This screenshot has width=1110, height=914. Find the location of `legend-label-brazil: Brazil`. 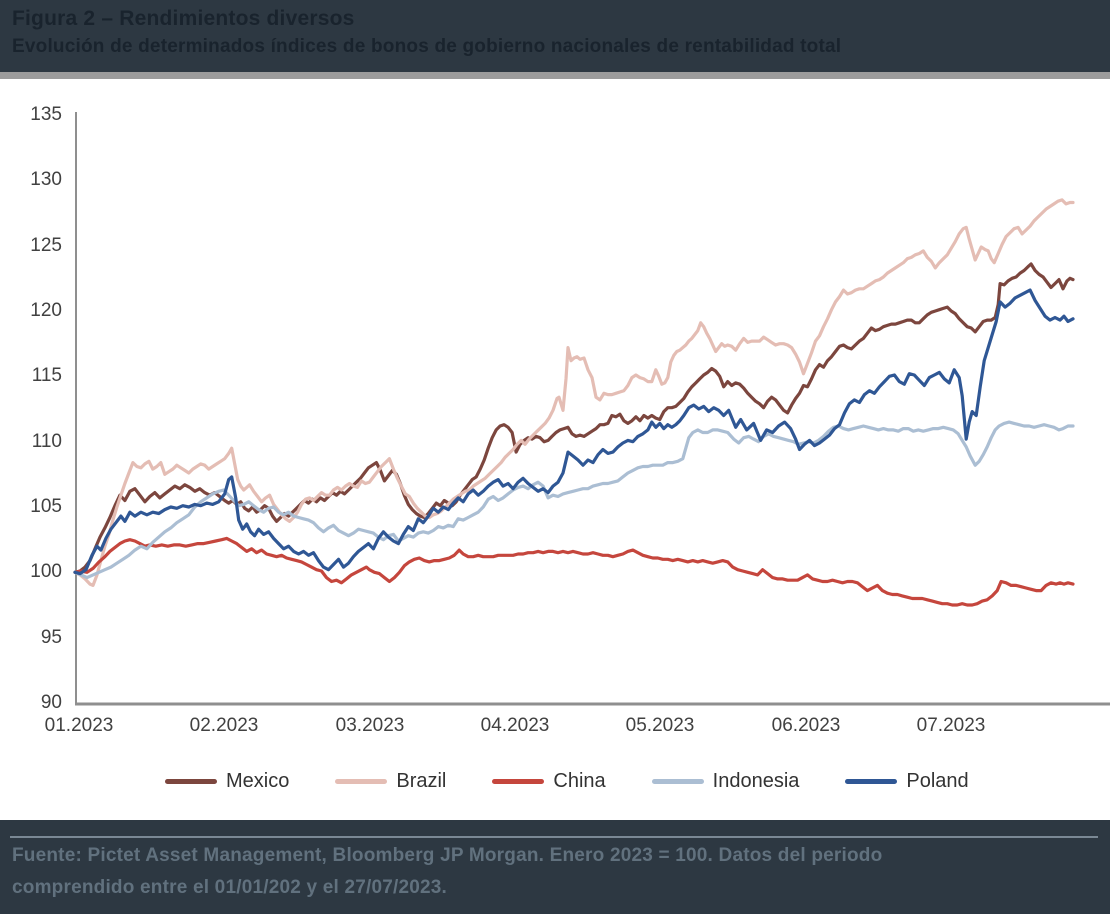

legend-label-brazil: Brazil is located at coordinates (421, 781).